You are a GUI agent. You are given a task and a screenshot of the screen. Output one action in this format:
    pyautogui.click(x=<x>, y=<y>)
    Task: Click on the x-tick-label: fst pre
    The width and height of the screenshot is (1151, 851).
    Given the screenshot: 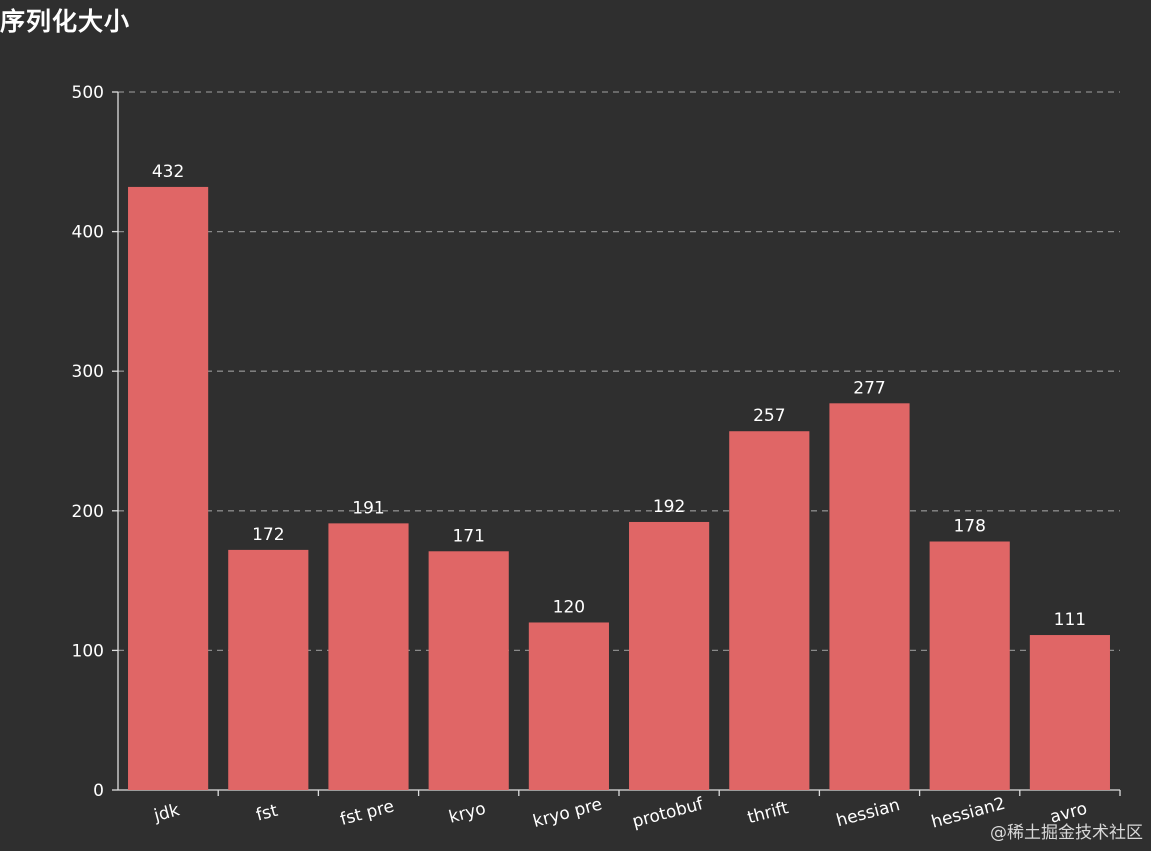 What is the action you would take?
    pyautogui.click(x=367, y=812)
    